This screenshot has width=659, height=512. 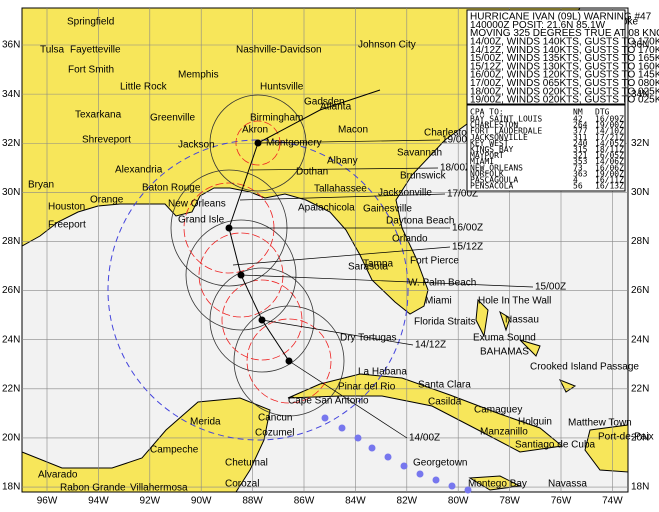 What do you see at coordinates (107, 200) in the screenshot?
I see `place-label: Orange` at bounding box center [107, 200].